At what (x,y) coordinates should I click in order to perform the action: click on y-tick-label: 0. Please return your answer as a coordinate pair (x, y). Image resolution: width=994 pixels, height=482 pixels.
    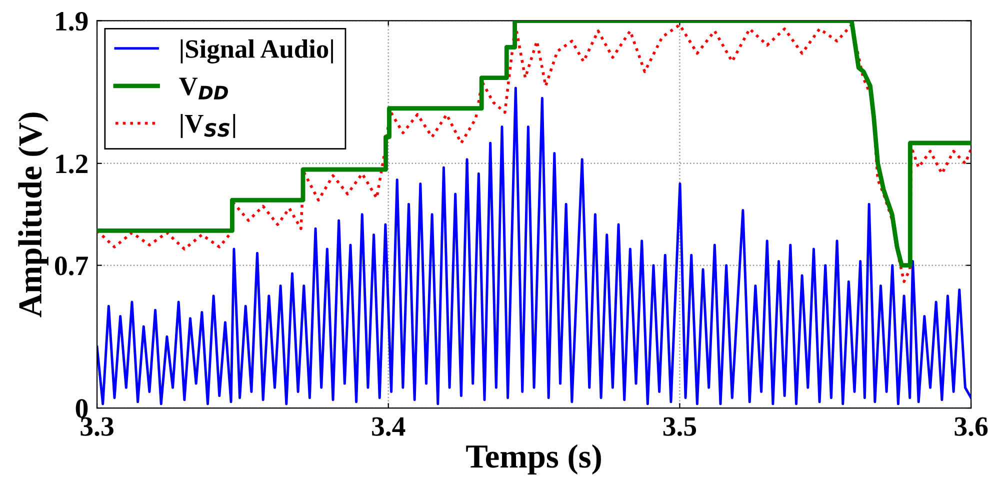
    Looking at the image, I should click on (82, 408).